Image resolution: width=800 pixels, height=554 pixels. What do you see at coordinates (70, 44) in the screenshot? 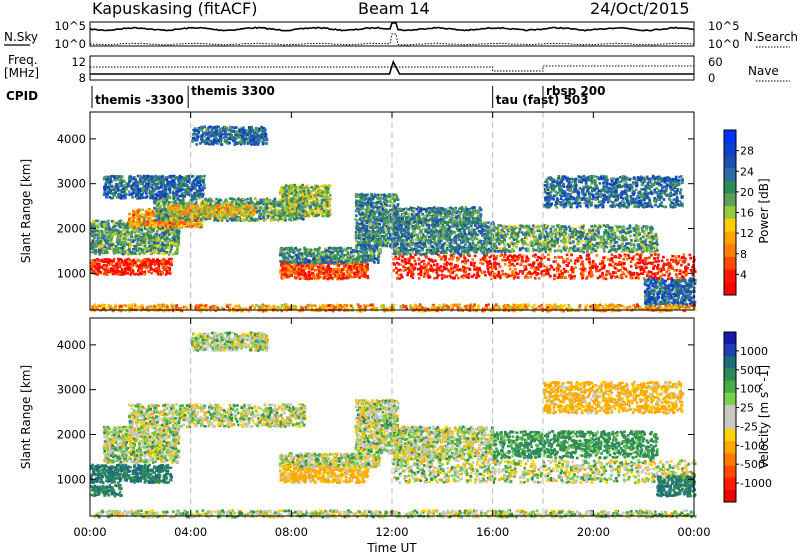
I see `nsky-tick-bottom: 10^0` at bounding box center [70, 44].